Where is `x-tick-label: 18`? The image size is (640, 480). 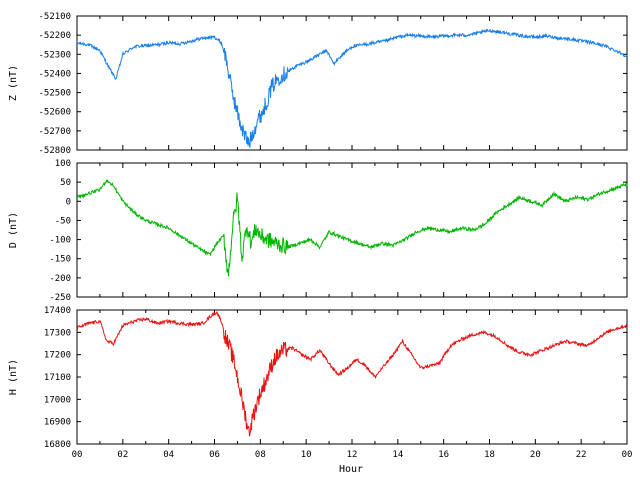 x-tick-label: 18 is located at coordinates (489, 455).